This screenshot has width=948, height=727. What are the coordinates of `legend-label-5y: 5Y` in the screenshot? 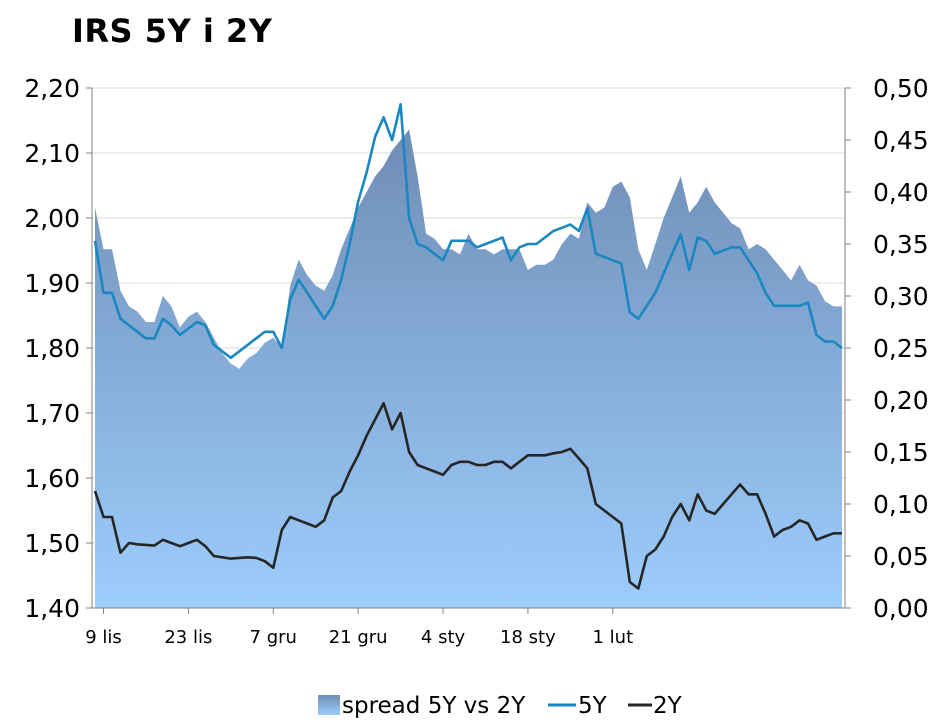 It's located at (593, 706).